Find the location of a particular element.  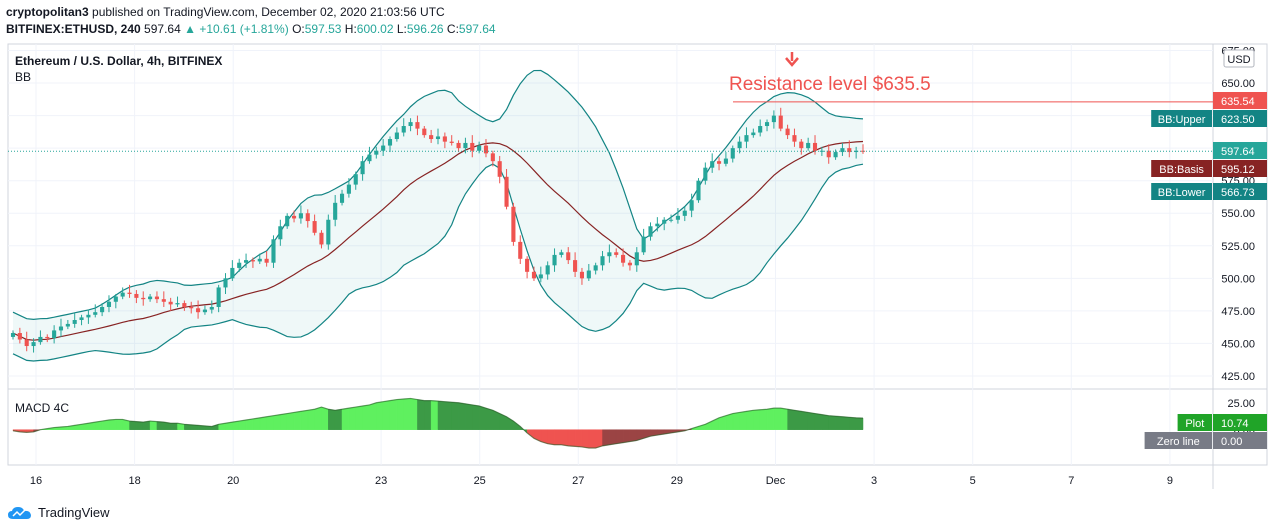

macd-label: MACD 4C is located at coordinates (42, 408).